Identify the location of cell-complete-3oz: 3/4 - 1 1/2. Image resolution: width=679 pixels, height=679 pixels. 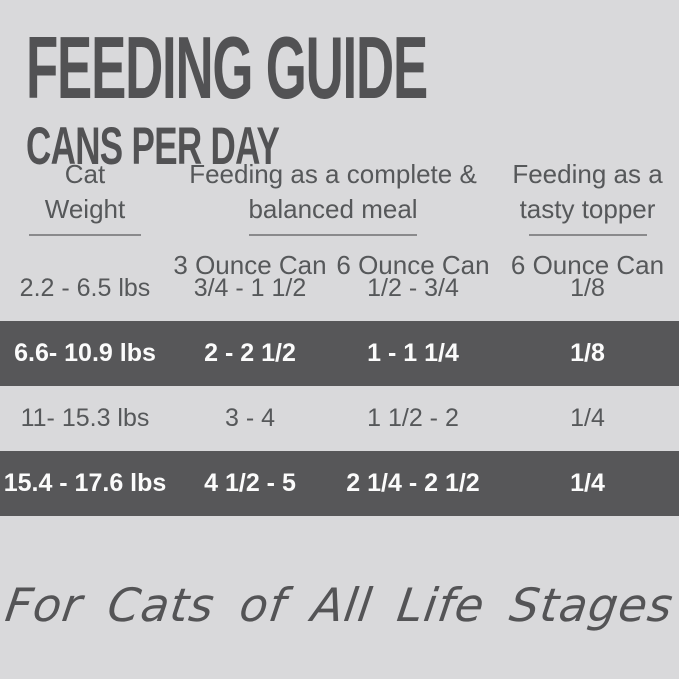
(250, 288).